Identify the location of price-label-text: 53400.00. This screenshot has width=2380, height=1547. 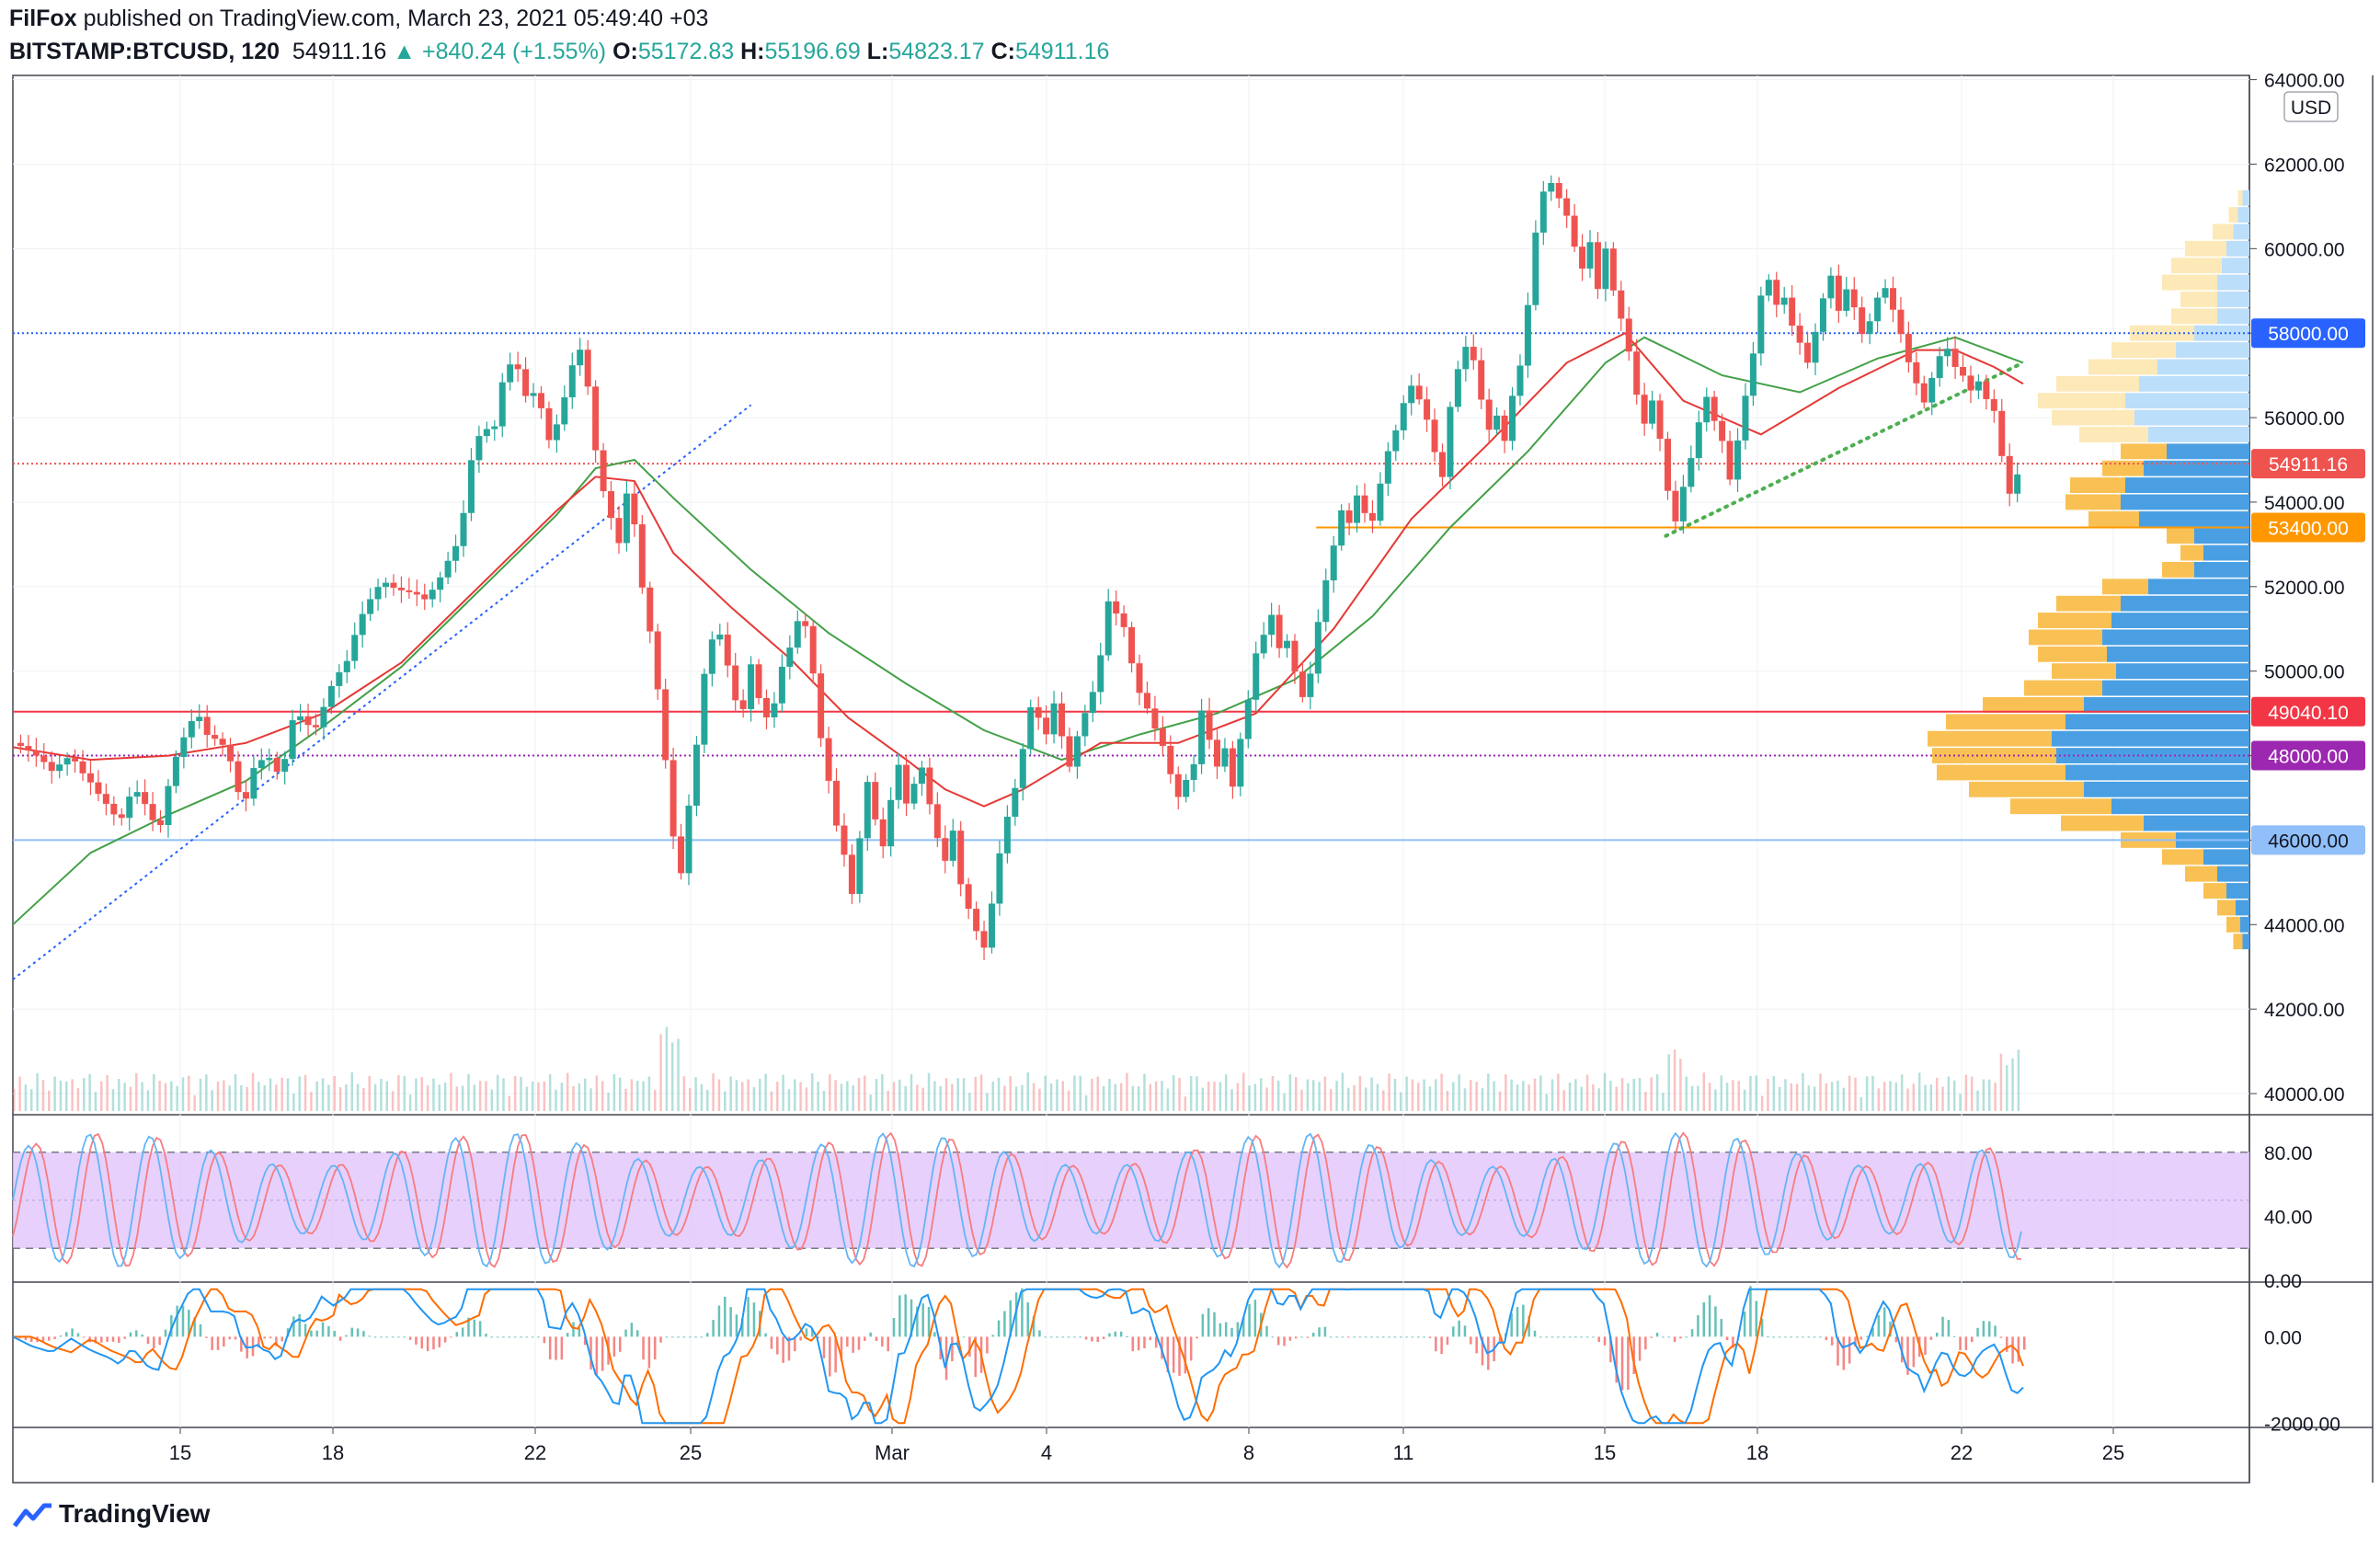
(2308, 529).